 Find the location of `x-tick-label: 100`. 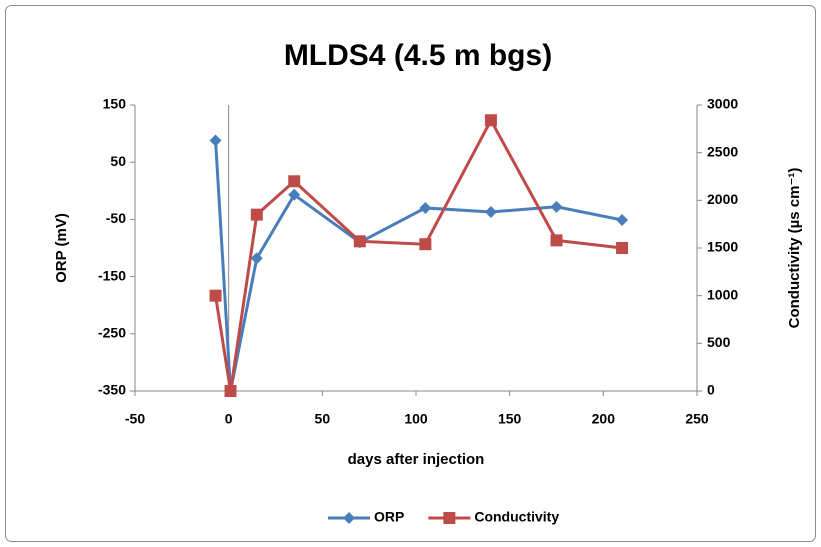

x-tick-label: 100 is located at coordinates (416, 419).